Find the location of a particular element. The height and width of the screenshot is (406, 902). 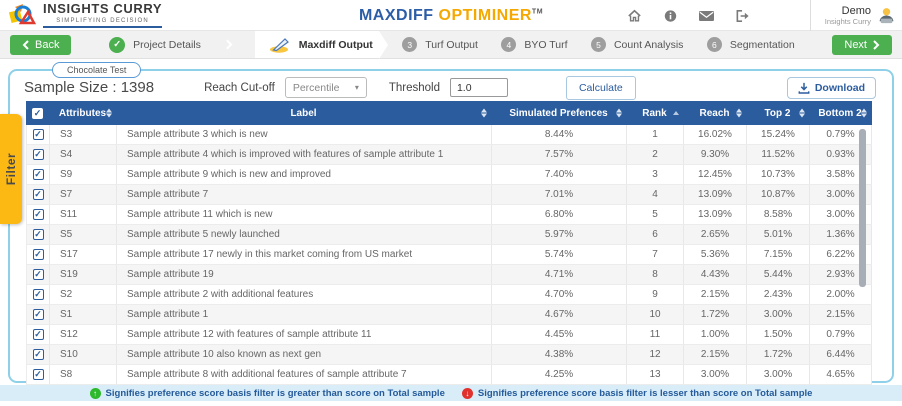

header-simulated-preferences: Simulated Prefences is located at coordinates (558, 113).